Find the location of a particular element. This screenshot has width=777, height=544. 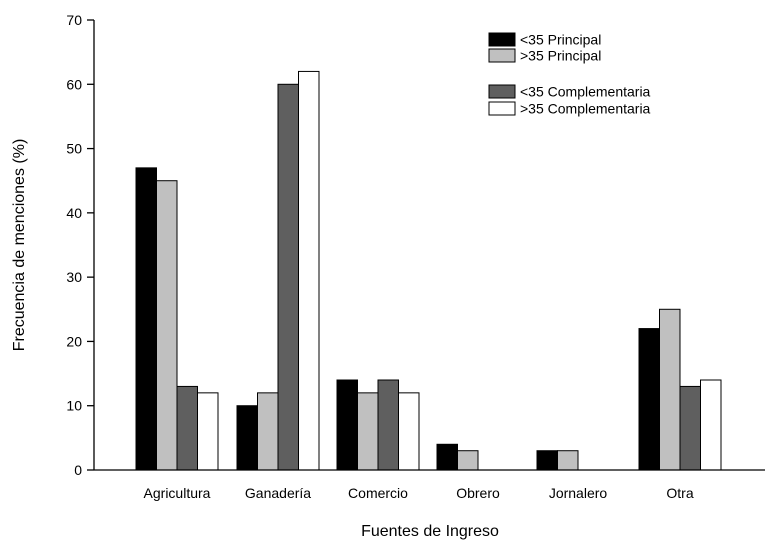

legend-label: <35 Principal is located at coordinates (560, 40).